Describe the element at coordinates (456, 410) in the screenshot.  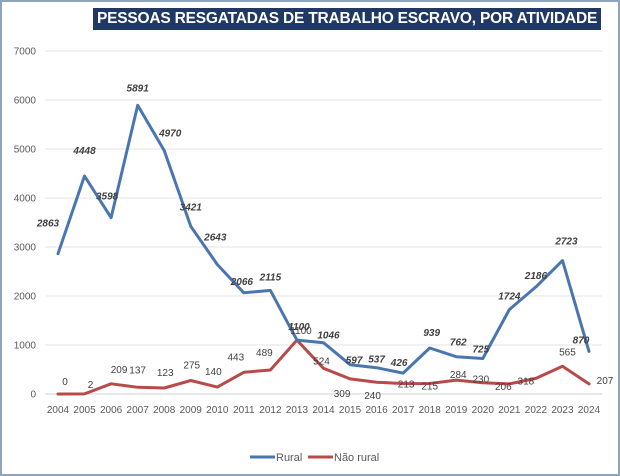
I see `x-tick-label: 2019` at that location.